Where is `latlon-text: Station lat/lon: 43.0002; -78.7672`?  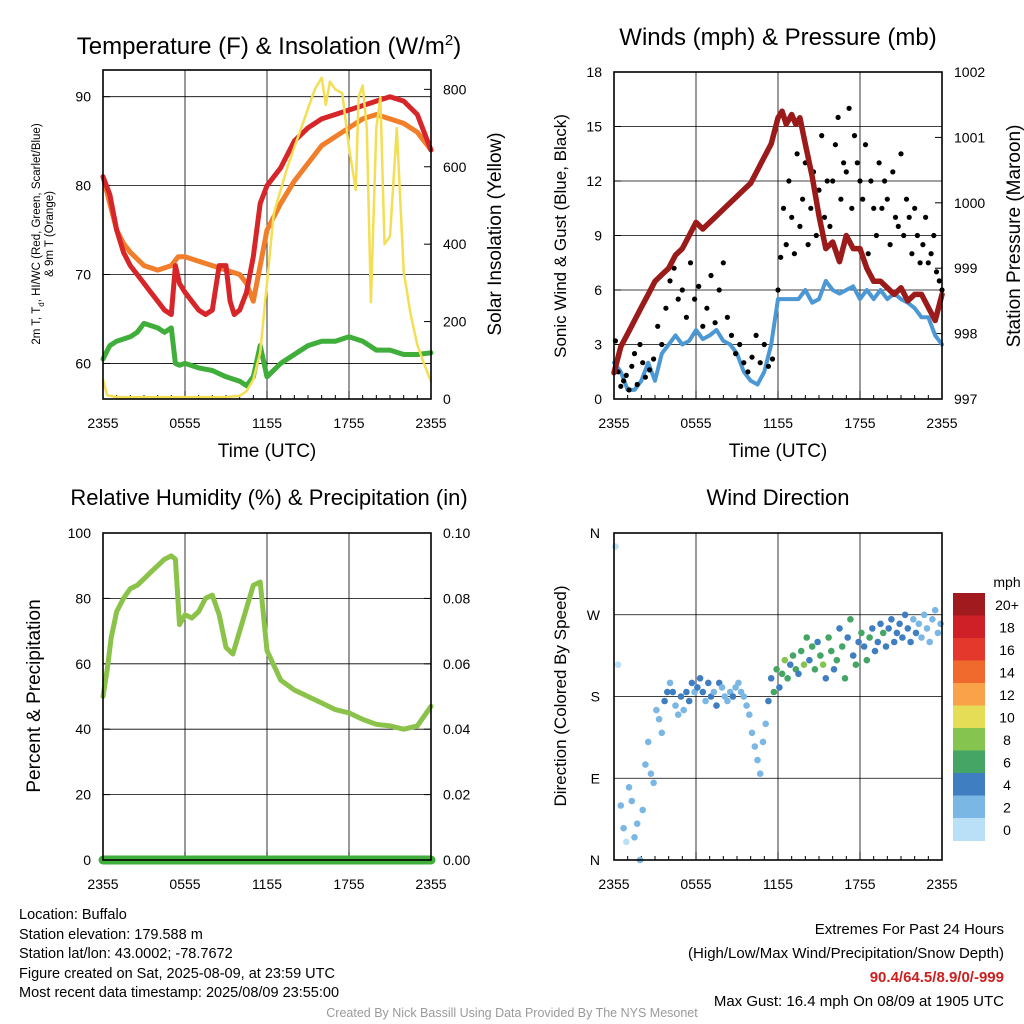
latlon-text: Station lat/lon: 43.0002; -78.7672 is located at coordinates (126, 954).